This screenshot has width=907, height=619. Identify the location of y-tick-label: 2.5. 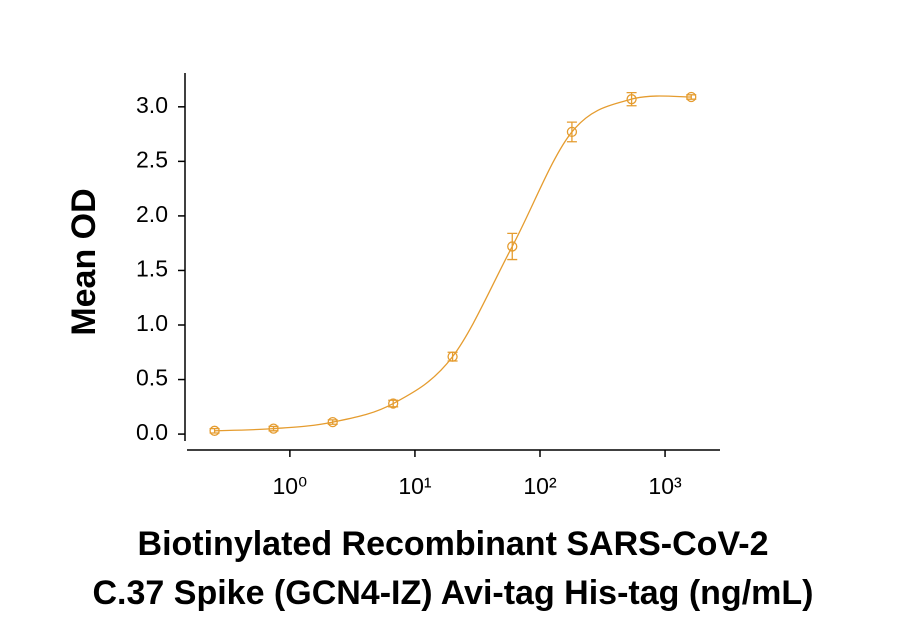
(152, 159).